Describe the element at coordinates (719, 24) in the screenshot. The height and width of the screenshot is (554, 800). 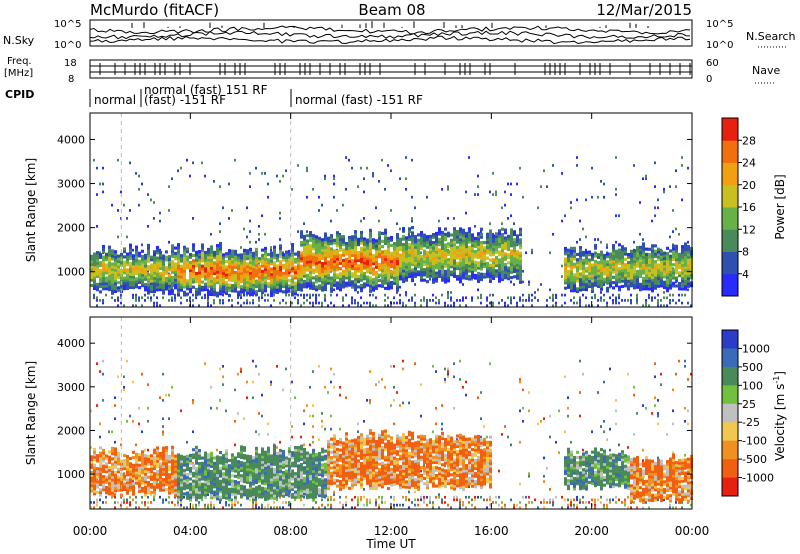
I see `nsearch-tick-top: 10^5` at that location.